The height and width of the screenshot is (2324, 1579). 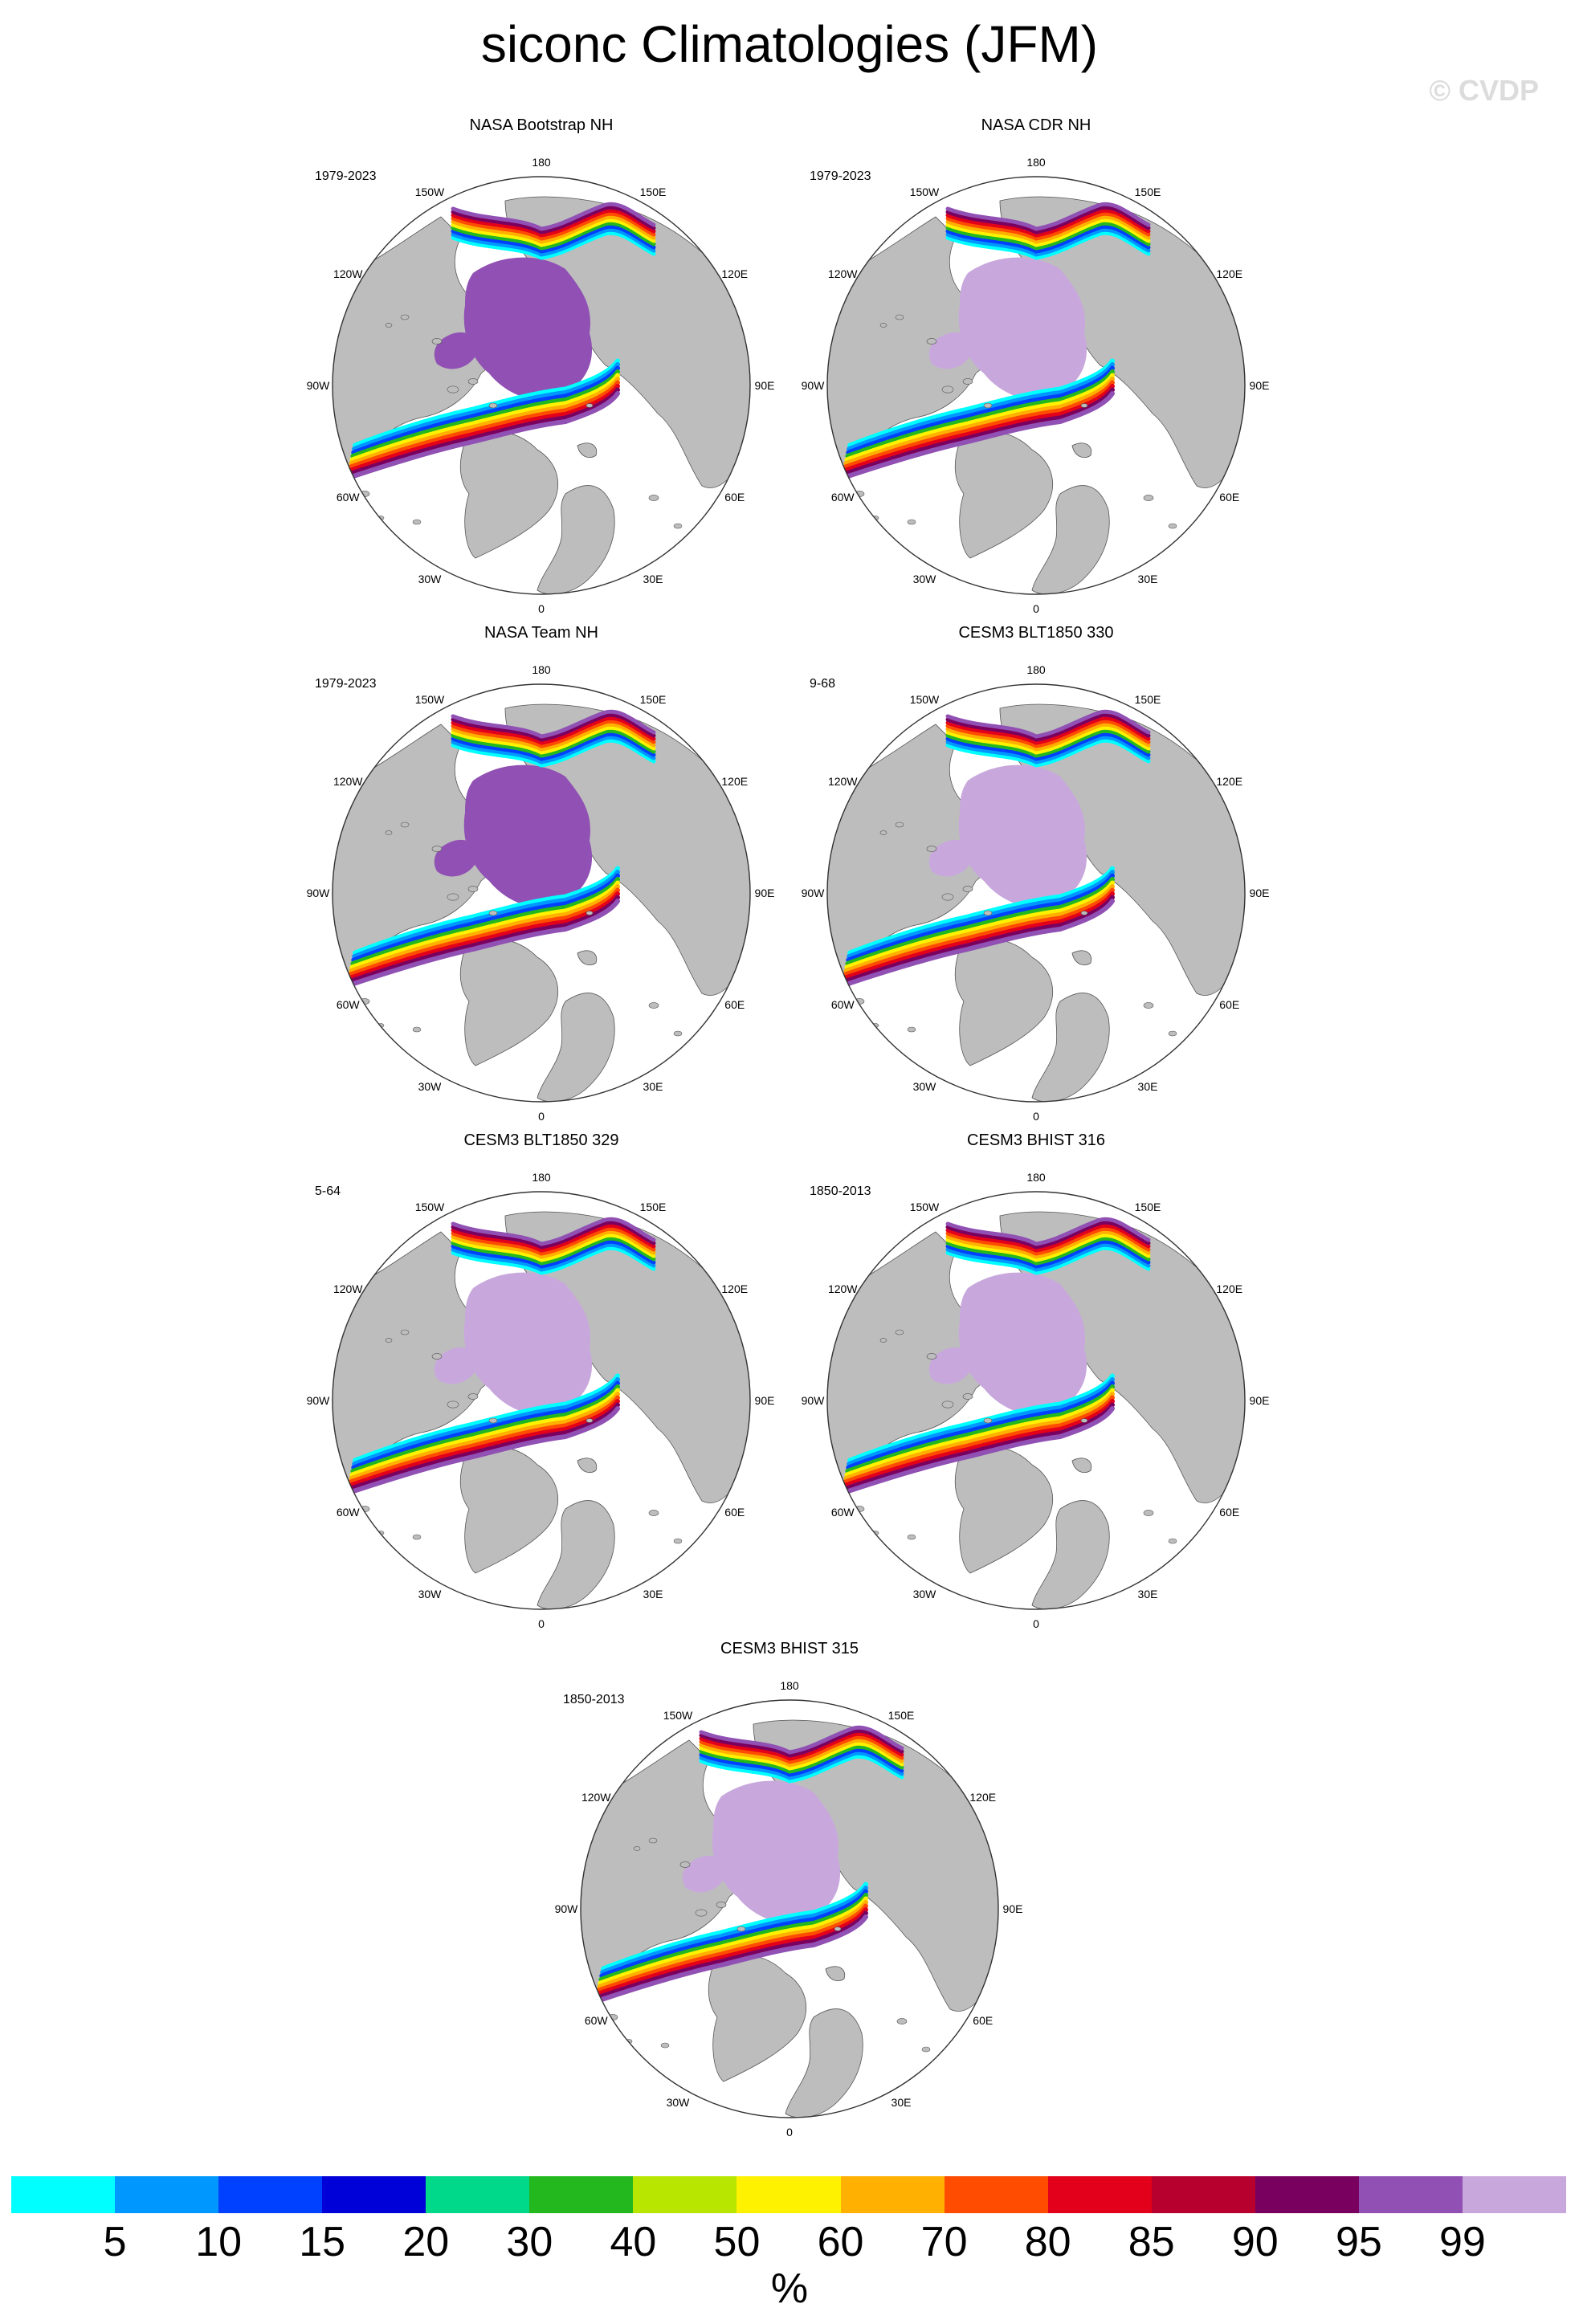 I want to click on longitude-label: 30E, so click(x=902, y=2102).